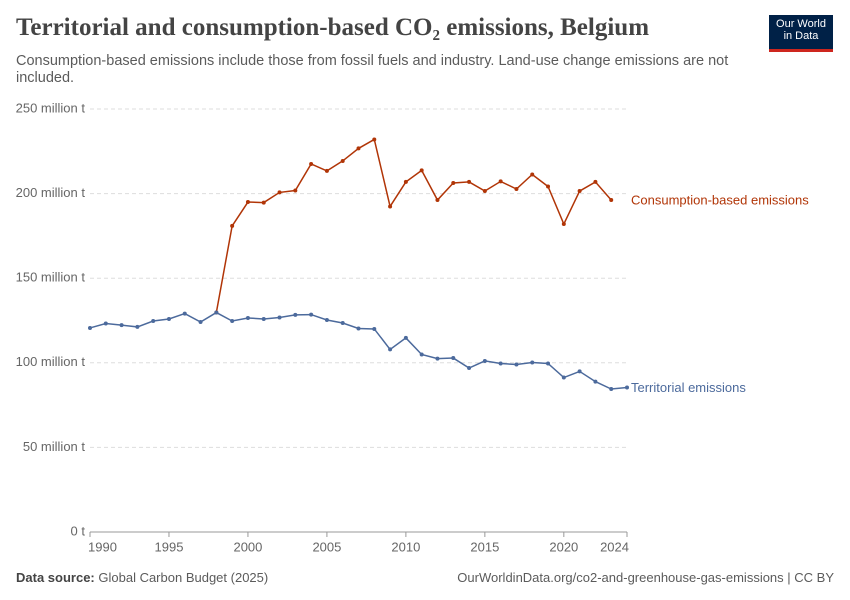 This screenshot has height=600, width=850. I want to click on logo: Our World in Data, so click(801, 33).